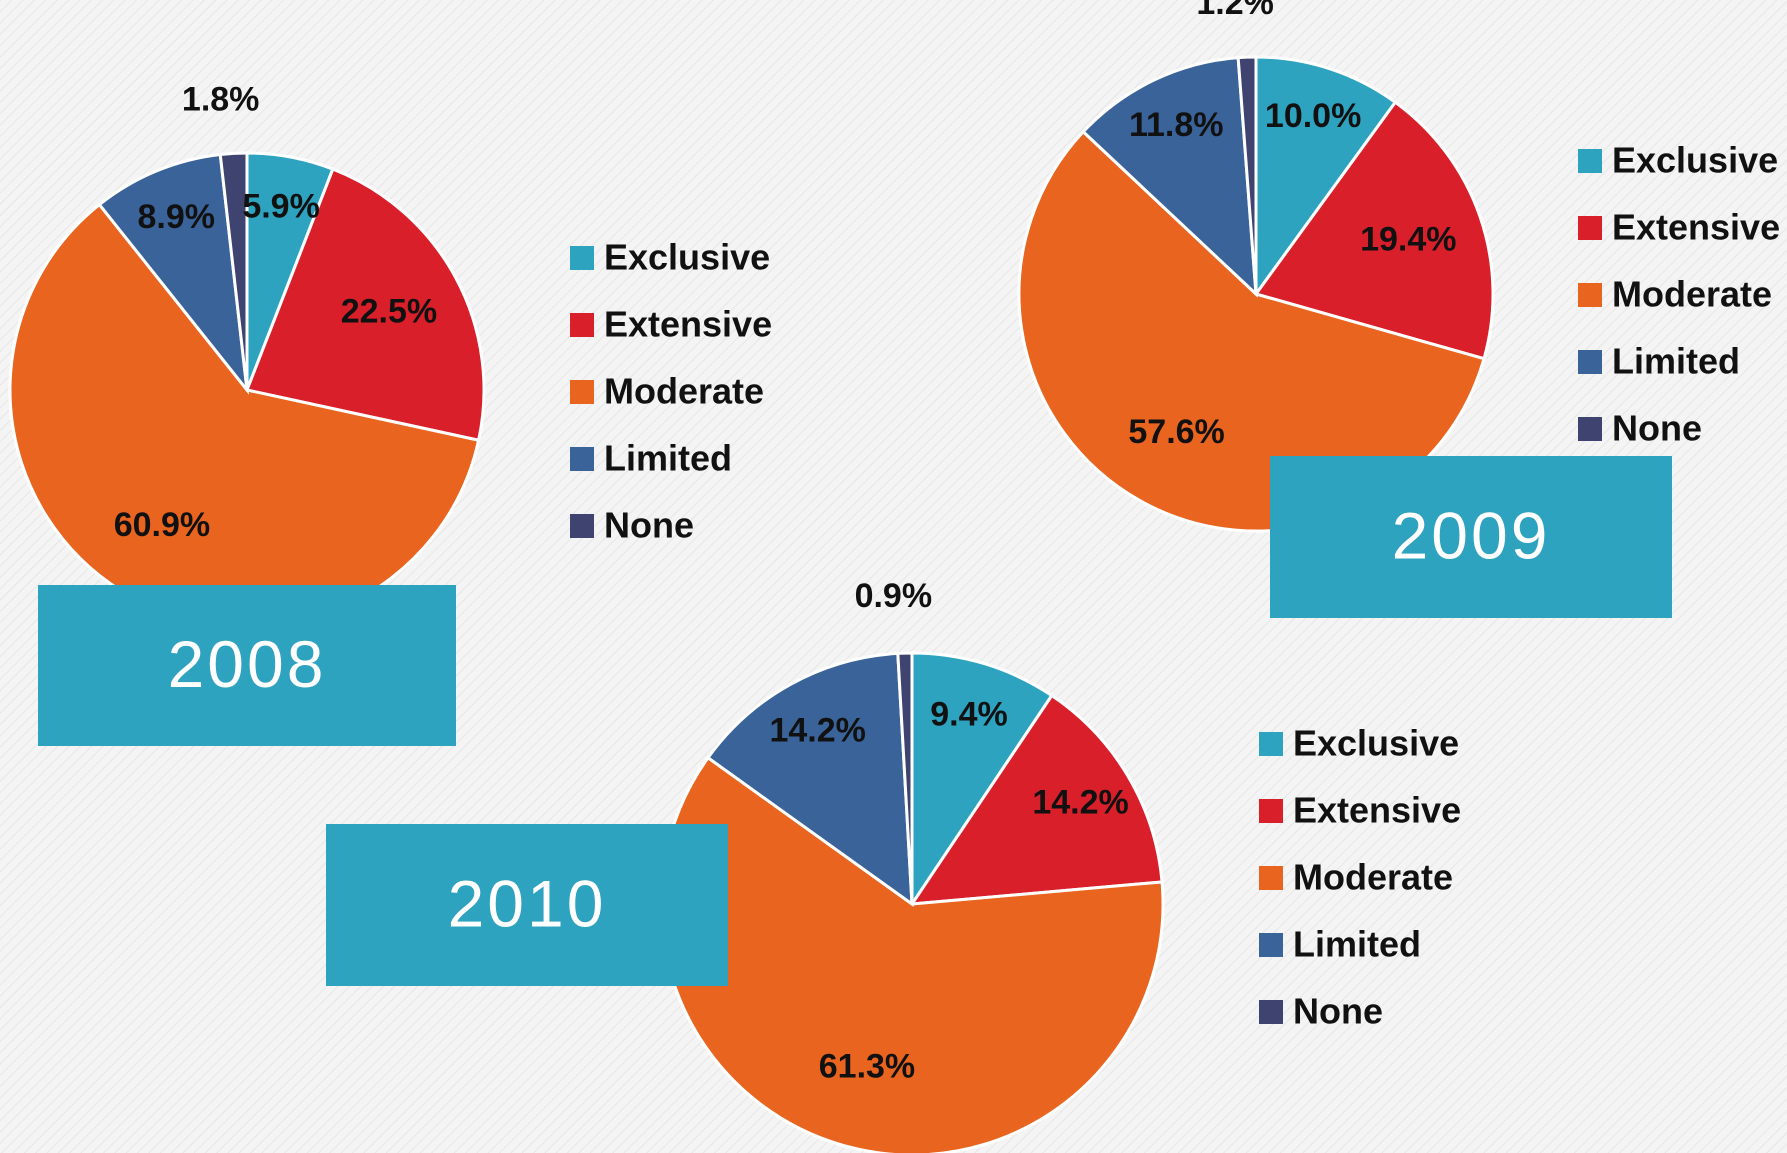 The image size is (1787, 1153). I want to click on data-label: 1.8%, so click(221, 99).